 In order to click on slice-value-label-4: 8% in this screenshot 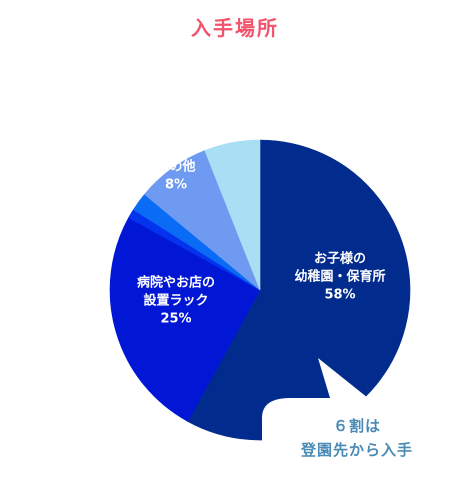, I will do `click(176, 185)`.